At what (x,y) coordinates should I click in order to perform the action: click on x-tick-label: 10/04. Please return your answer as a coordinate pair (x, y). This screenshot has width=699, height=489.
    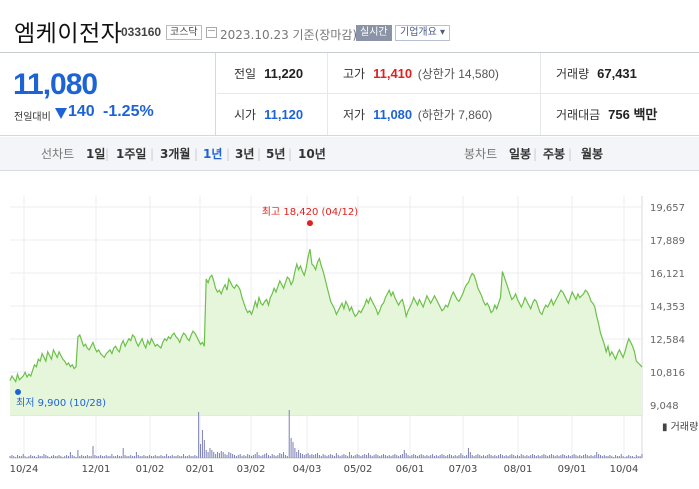
    Looking at the image, I should click on (624, 469).